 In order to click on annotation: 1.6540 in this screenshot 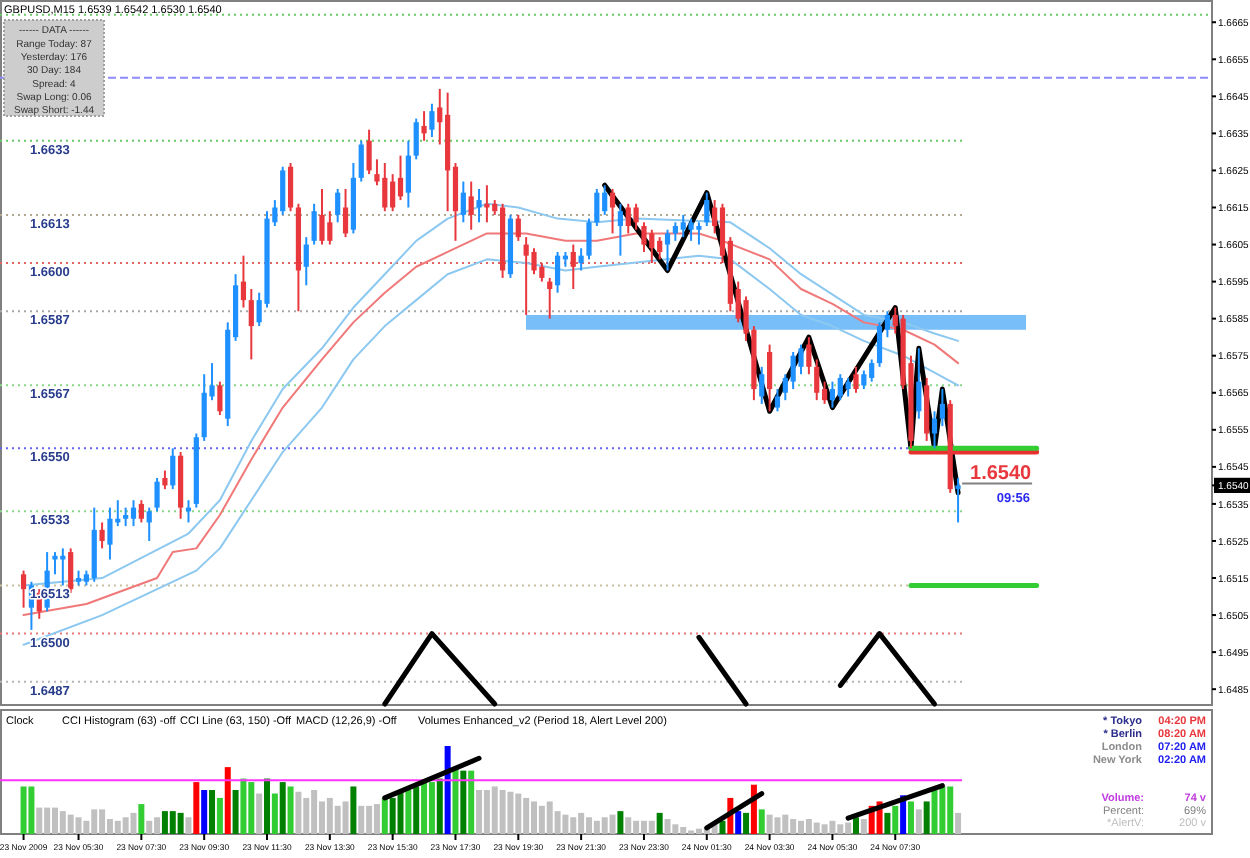, I will do `click(1001, 474)`.